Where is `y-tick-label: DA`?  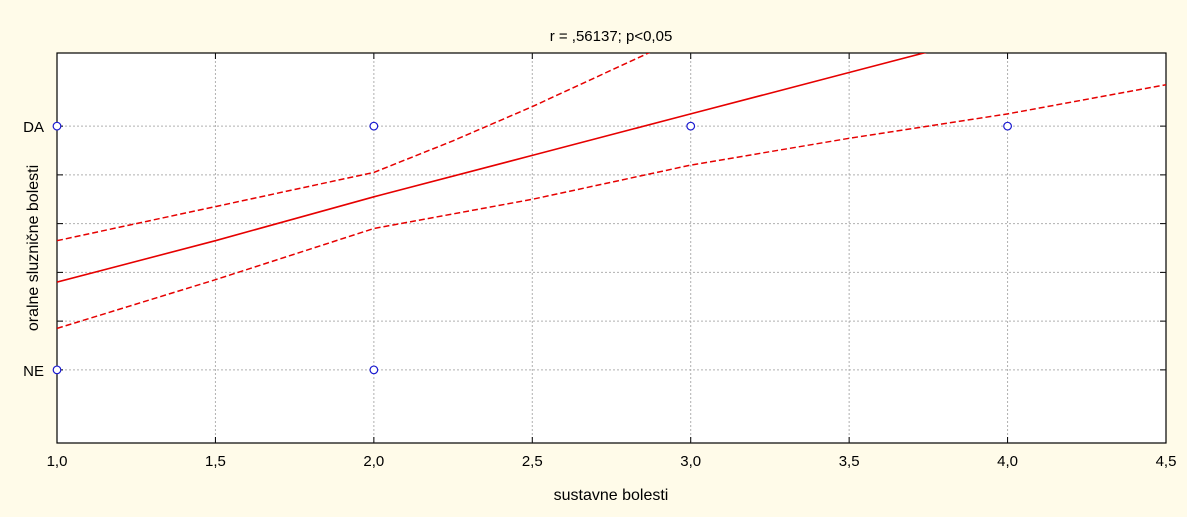
y-tick-label: DA is located at coordinates (33, 127).